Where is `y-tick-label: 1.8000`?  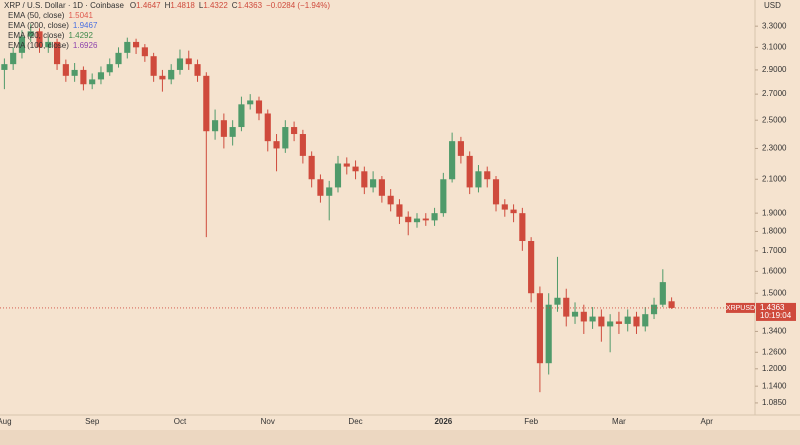
y-tick-label: 1.8000 is located at coordinates (774, 231).